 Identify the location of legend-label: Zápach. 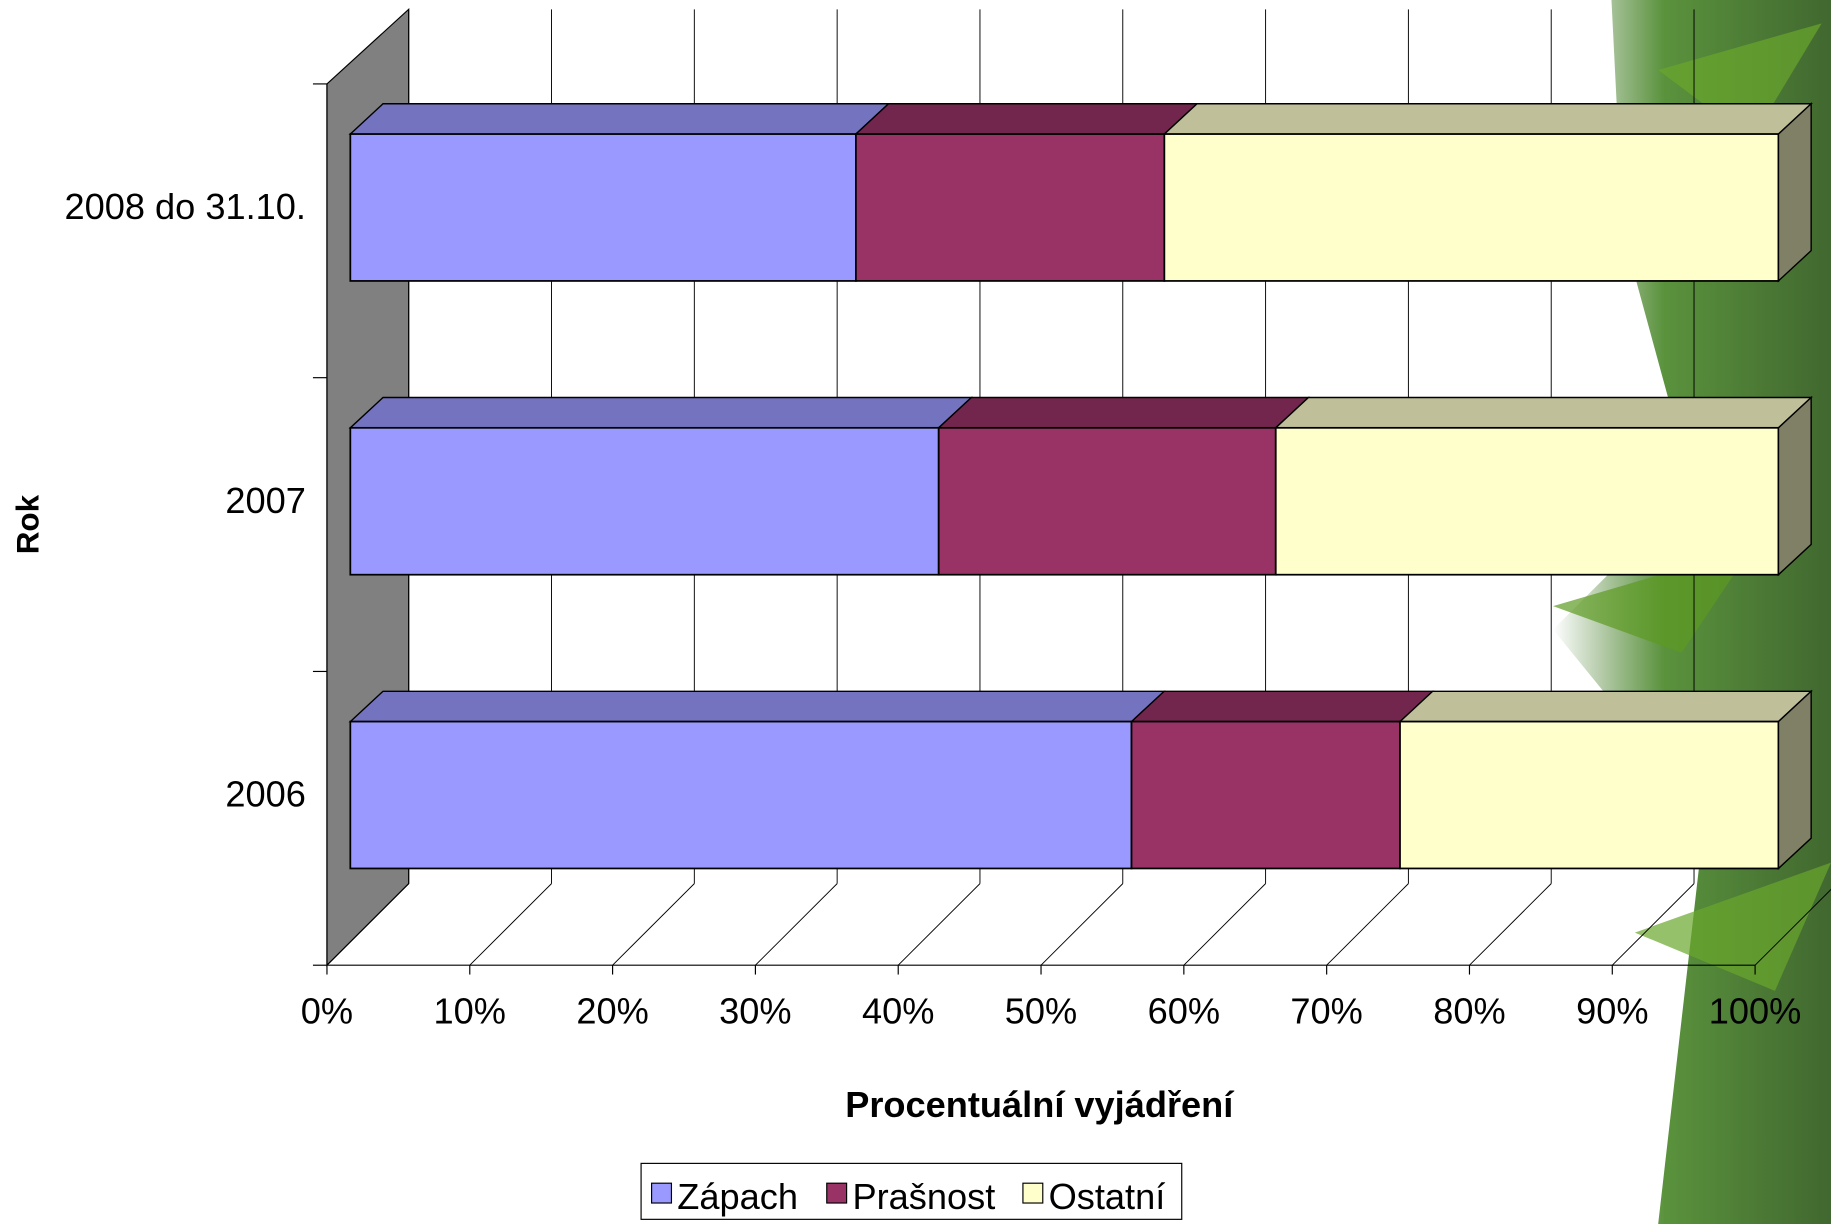
(737, 1196).